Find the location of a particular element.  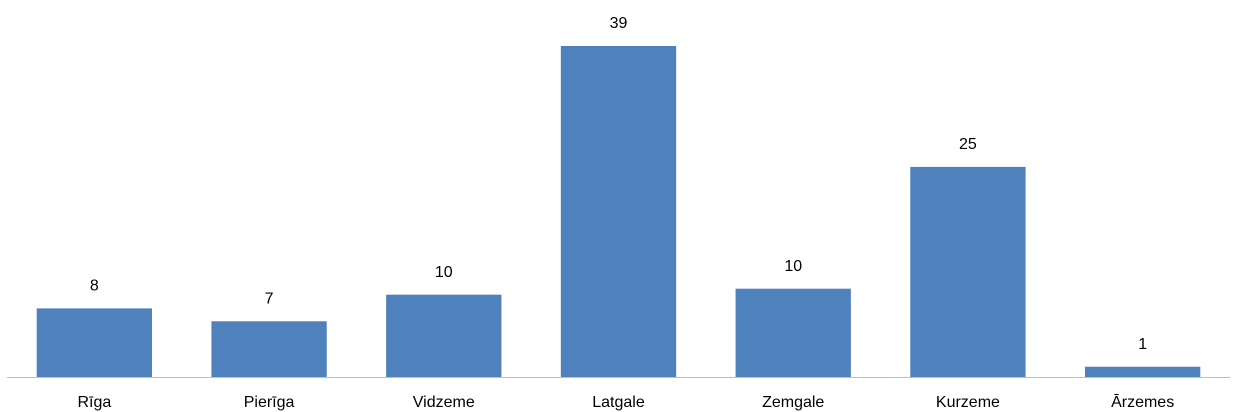

data-label: 25 is located at coordinates (968, 144).